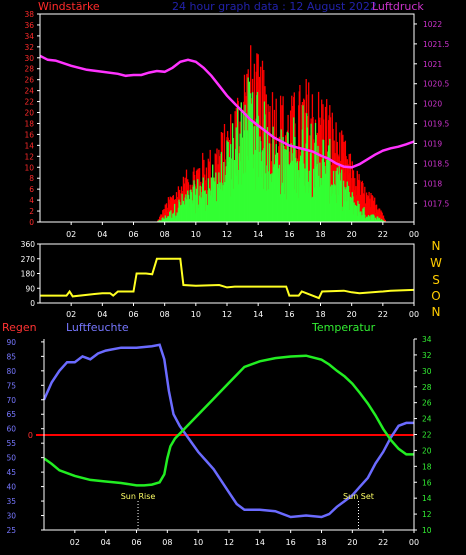  What do you see at coordinates (133, 234) in the screenshot?
I see `time-tick-label: 06` at bounding box center [133, 234].